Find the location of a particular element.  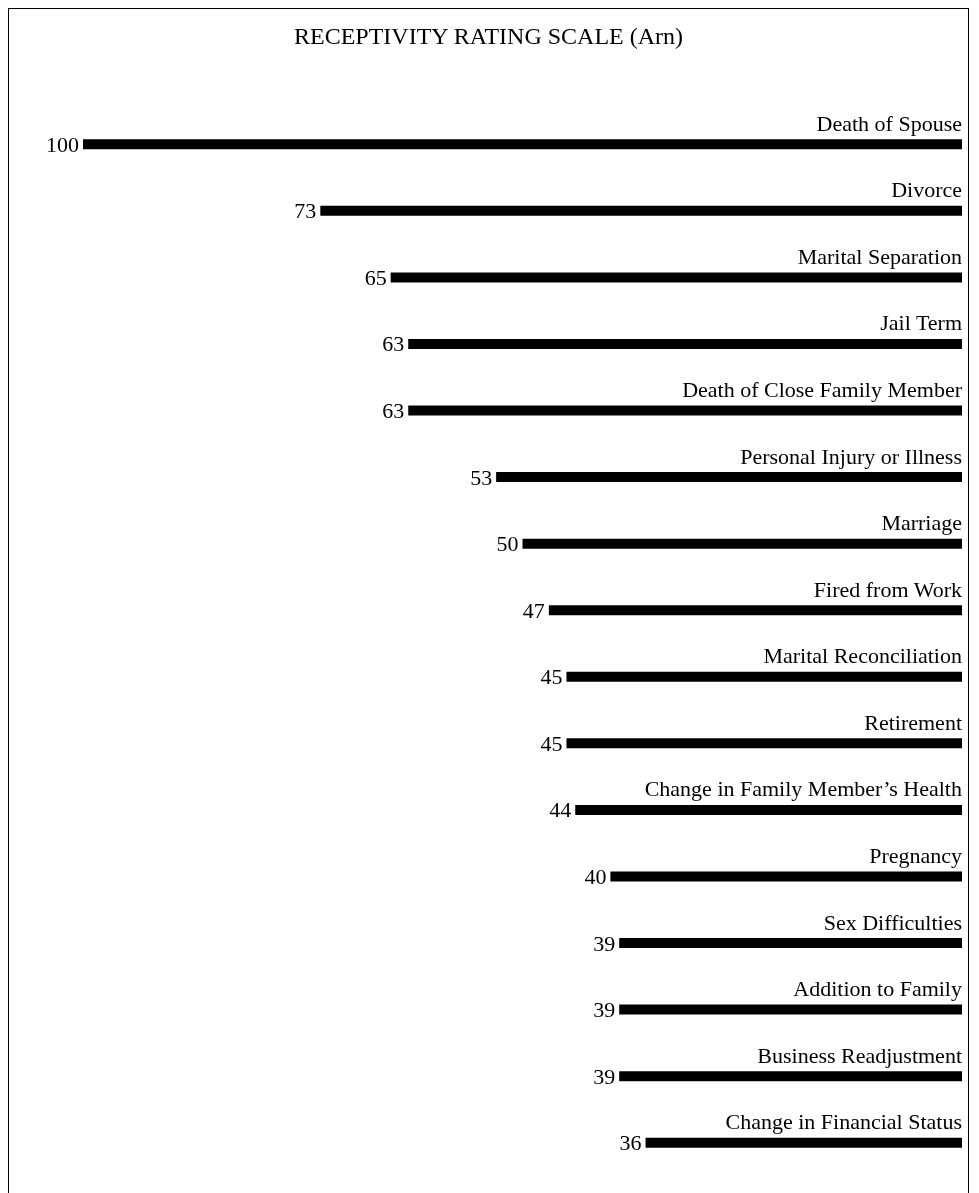

y-tick-label: Addition to Family is located at coordinates (877, 989).